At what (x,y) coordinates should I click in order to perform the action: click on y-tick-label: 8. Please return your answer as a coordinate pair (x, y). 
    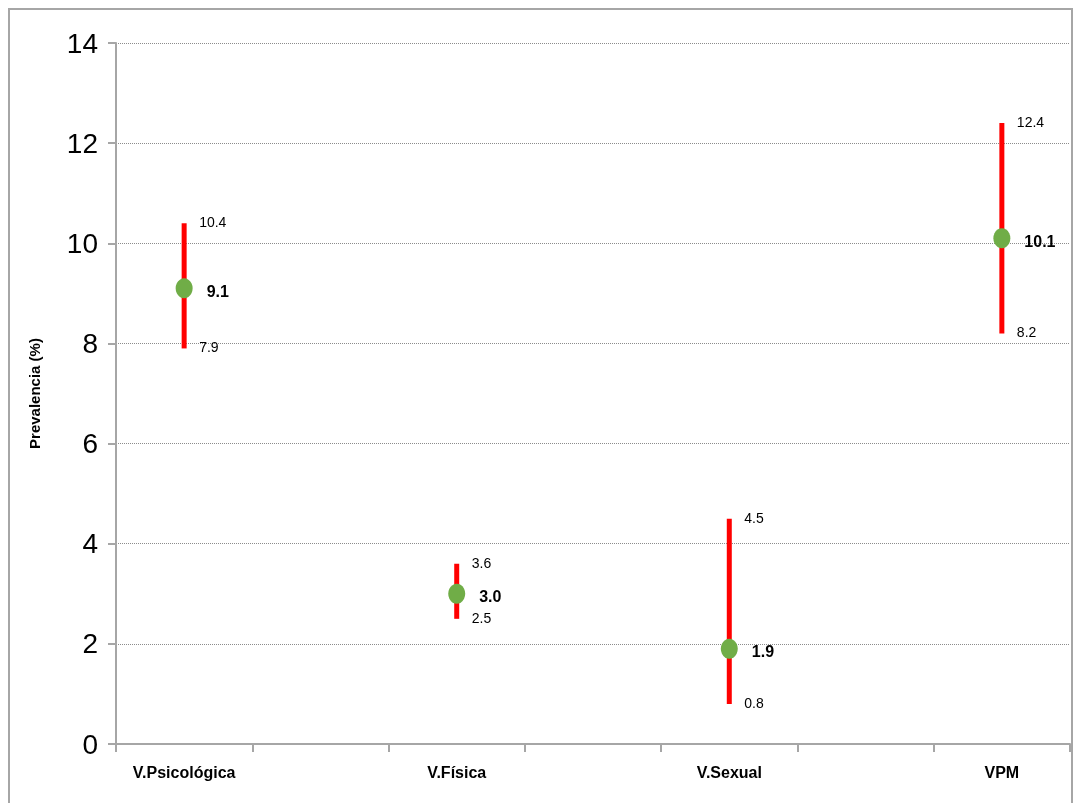
    Looking at the image, I should click on (90, 343).